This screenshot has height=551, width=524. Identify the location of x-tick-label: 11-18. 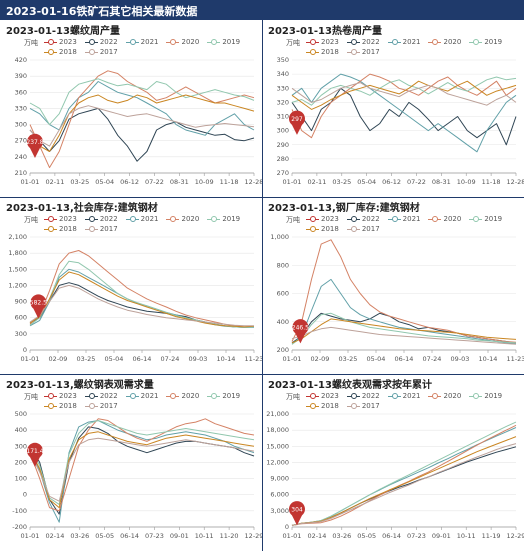
(491, 182).